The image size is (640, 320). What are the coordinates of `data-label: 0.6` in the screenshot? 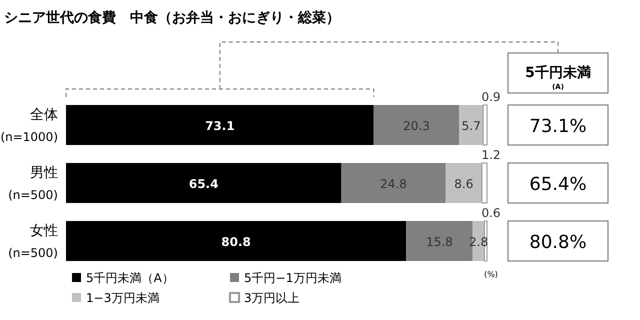 It's located at (491, 213).